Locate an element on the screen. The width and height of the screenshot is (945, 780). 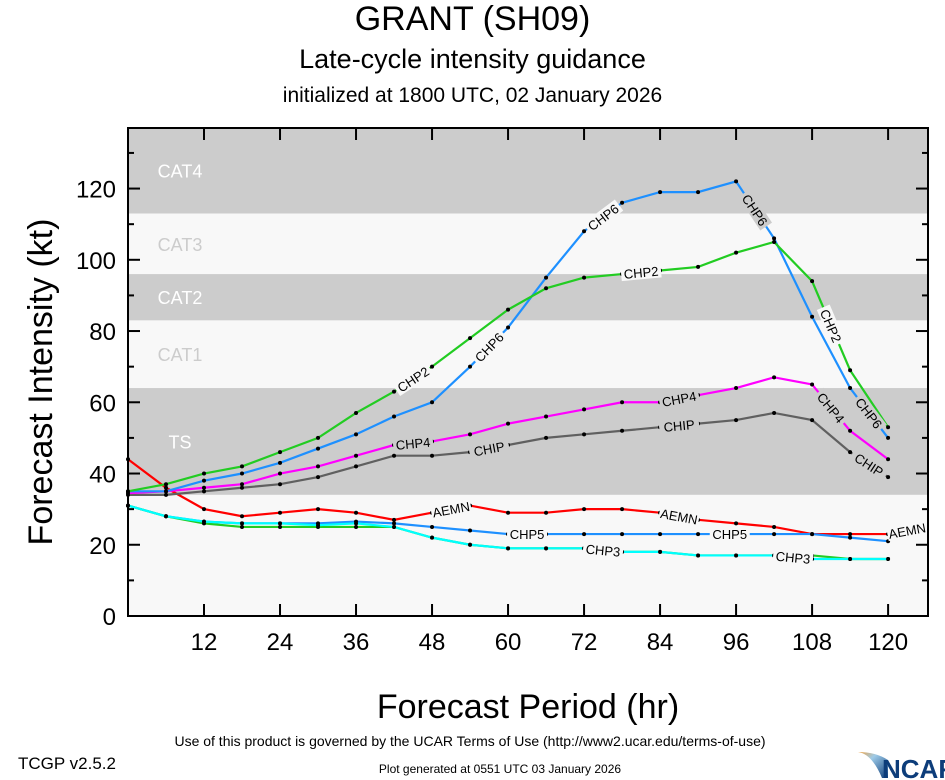
x-tick-label: 120 is located at coordinates (888, 642).